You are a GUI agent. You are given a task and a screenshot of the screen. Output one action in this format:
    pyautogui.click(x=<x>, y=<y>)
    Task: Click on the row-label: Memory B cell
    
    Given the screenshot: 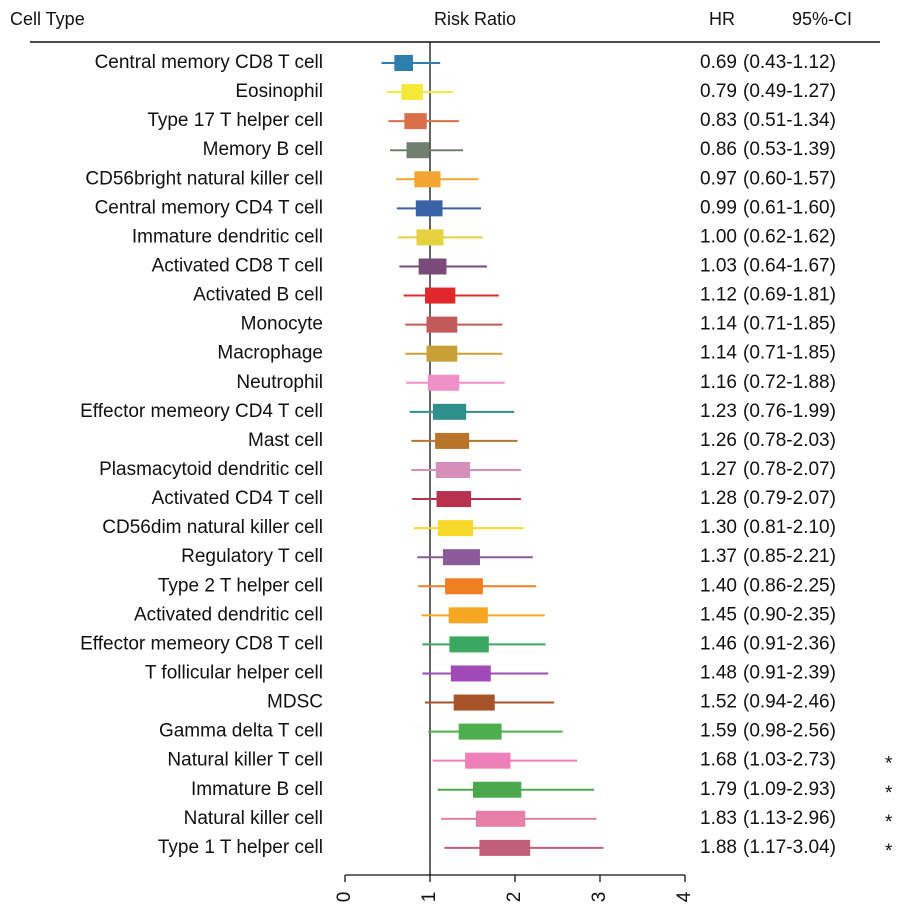 What is the action you would take?
    pyautogui.click(x=263, y=149)
    